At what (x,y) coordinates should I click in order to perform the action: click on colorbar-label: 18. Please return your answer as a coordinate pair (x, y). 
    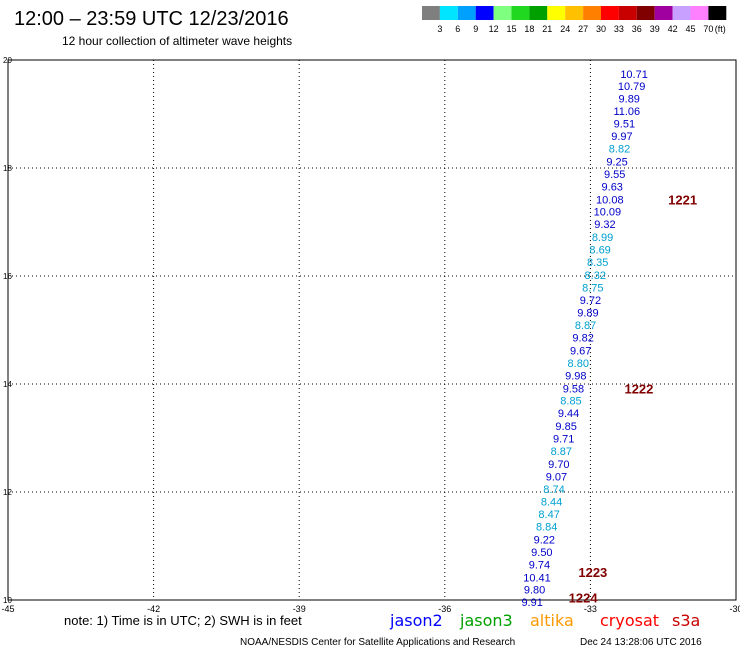
    Looking at the image, I should click on (529, 29).